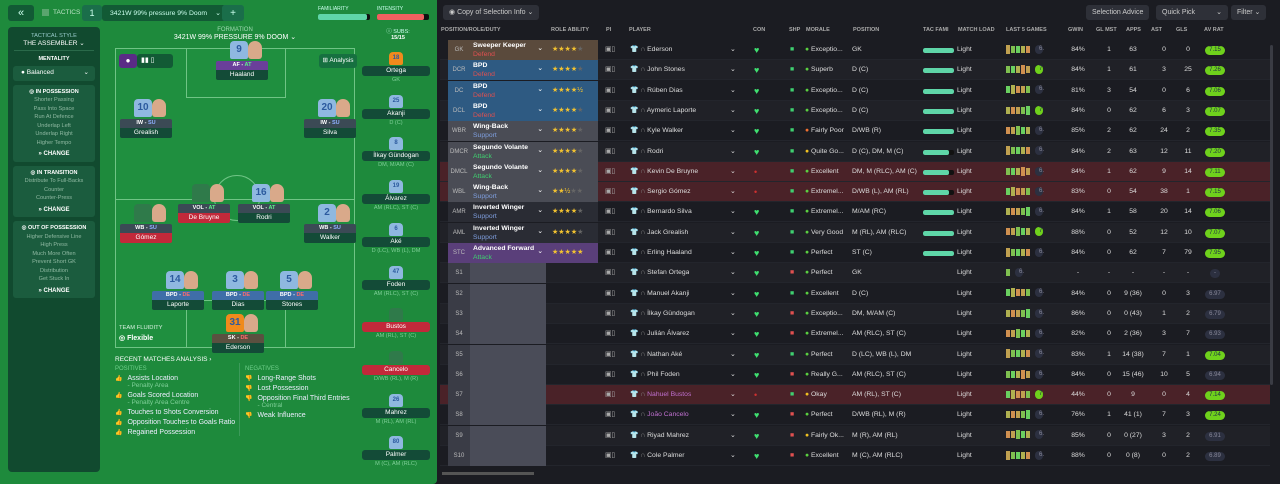 Image resolution: width=1280 pixels, height=484 pixels. Describe the element at coordinates (1118, 12) in the screenshot. I see `selection-advice-button: Selection Advice` at that location.